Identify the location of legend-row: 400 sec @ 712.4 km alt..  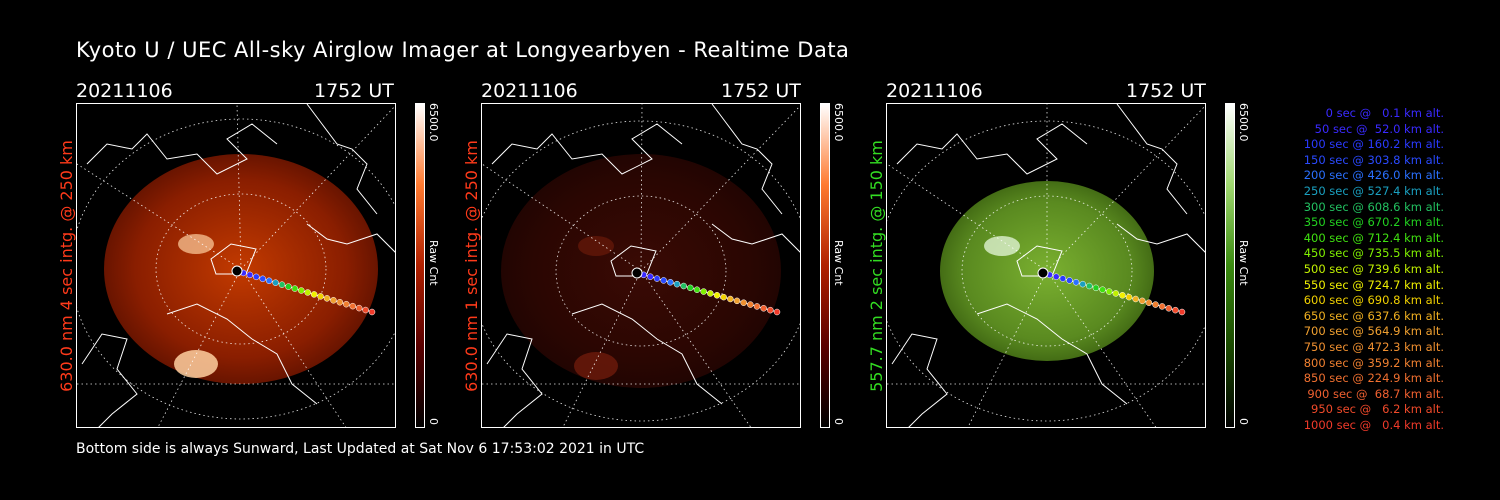
(1373, 237).